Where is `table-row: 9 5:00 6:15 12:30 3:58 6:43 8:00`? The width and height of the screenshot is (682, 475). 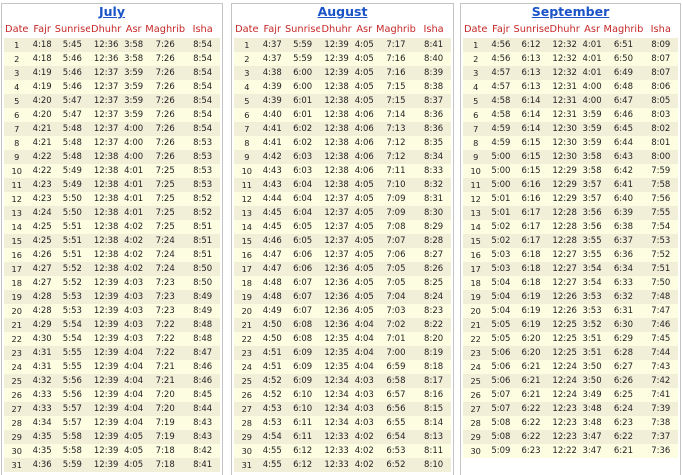 table-row: 9 5:00 6:15 12:30 3:58 6:43 8:00 is located at coordinates (570, 157).